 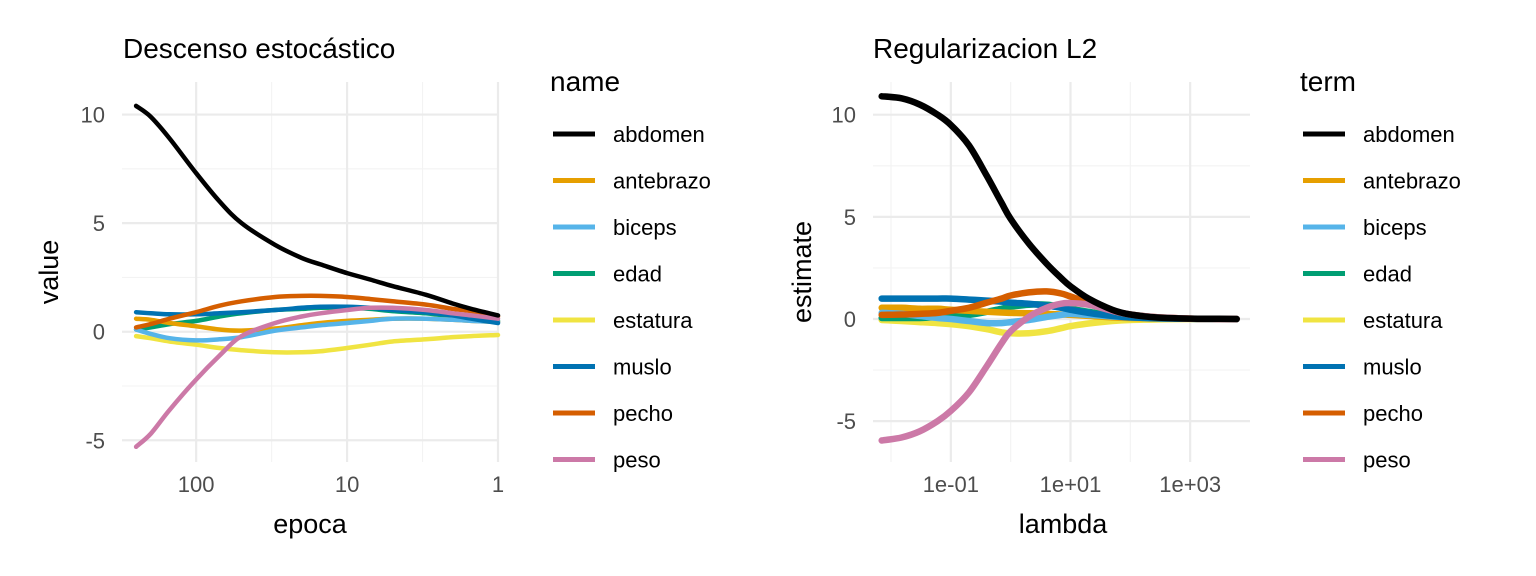 I want to click on x-axis-title: epoca, so click(x=310, y=524).